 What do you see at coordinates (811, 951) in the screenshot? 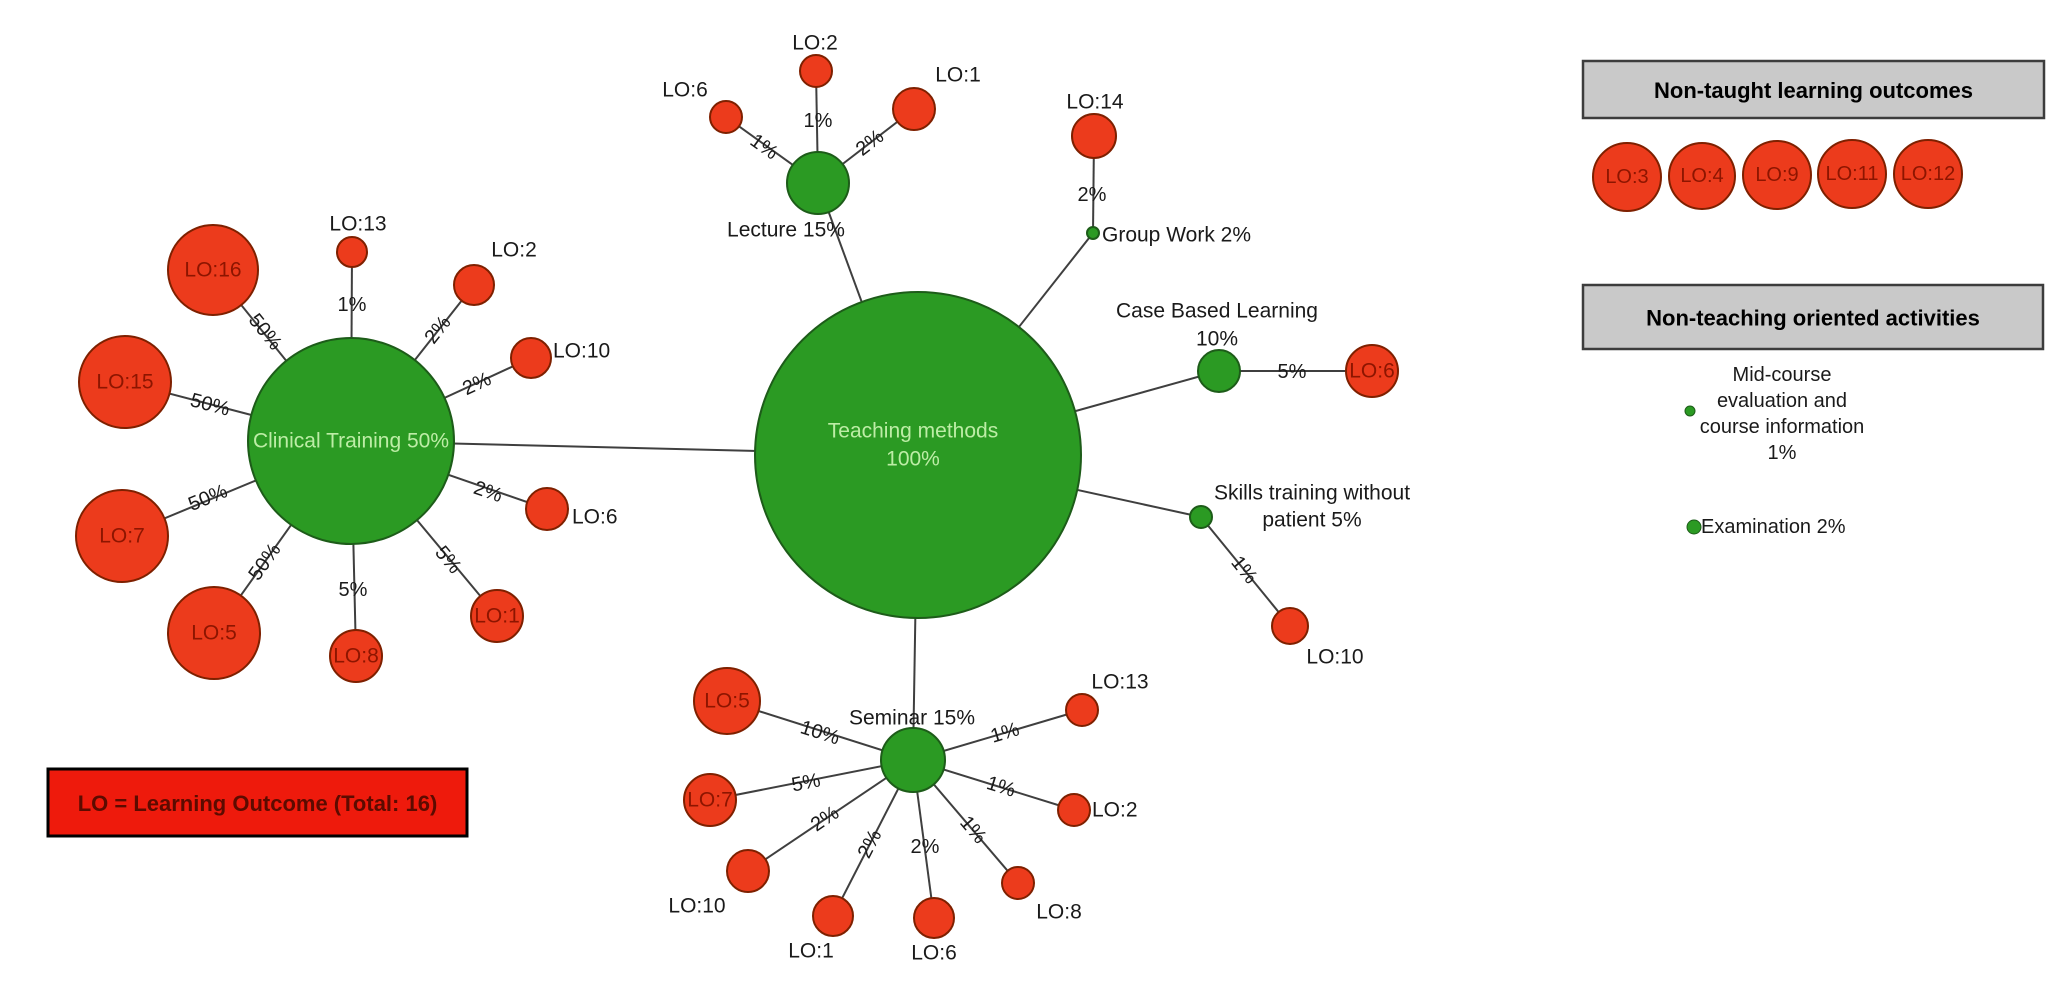
I see `node-label-se-lo1: LO:1` at bounding box center [811, 951].